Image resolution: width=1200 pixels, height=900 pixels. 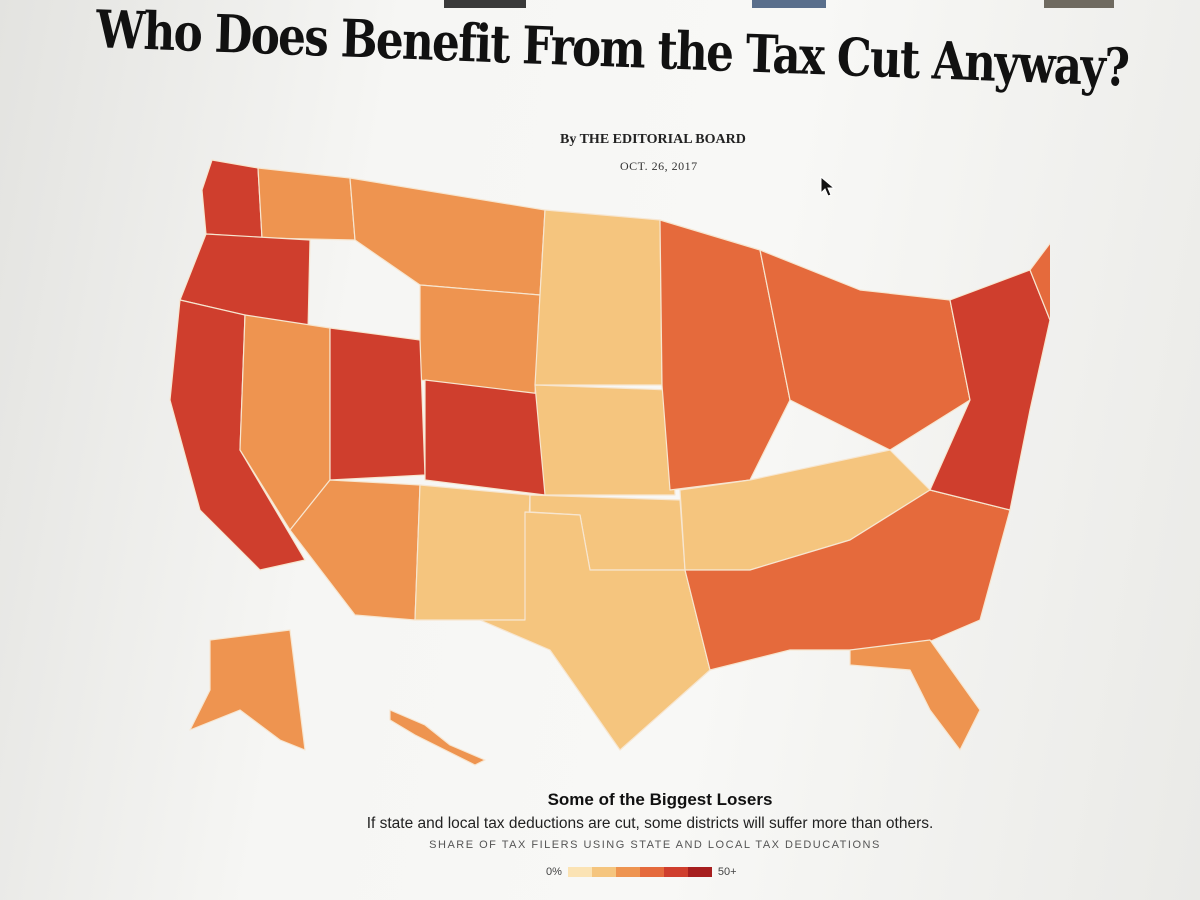 I want to click on mouse-cursor-icon, so click(x=828, y=186).